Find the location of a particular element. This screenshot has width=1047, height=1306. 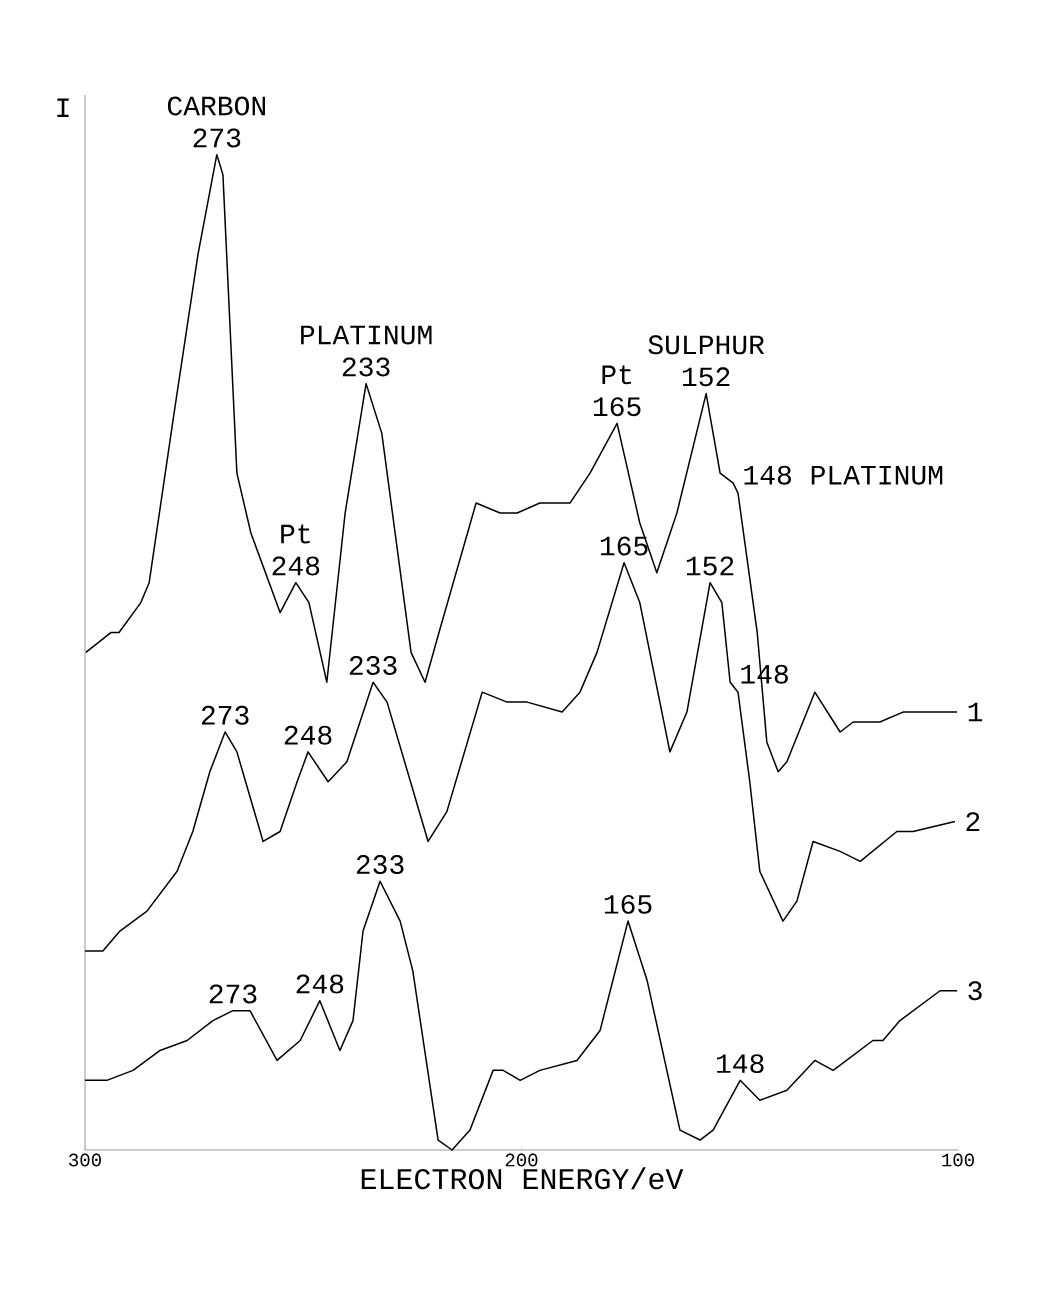

y-axis-title: I is located at coordinates (63, 107).